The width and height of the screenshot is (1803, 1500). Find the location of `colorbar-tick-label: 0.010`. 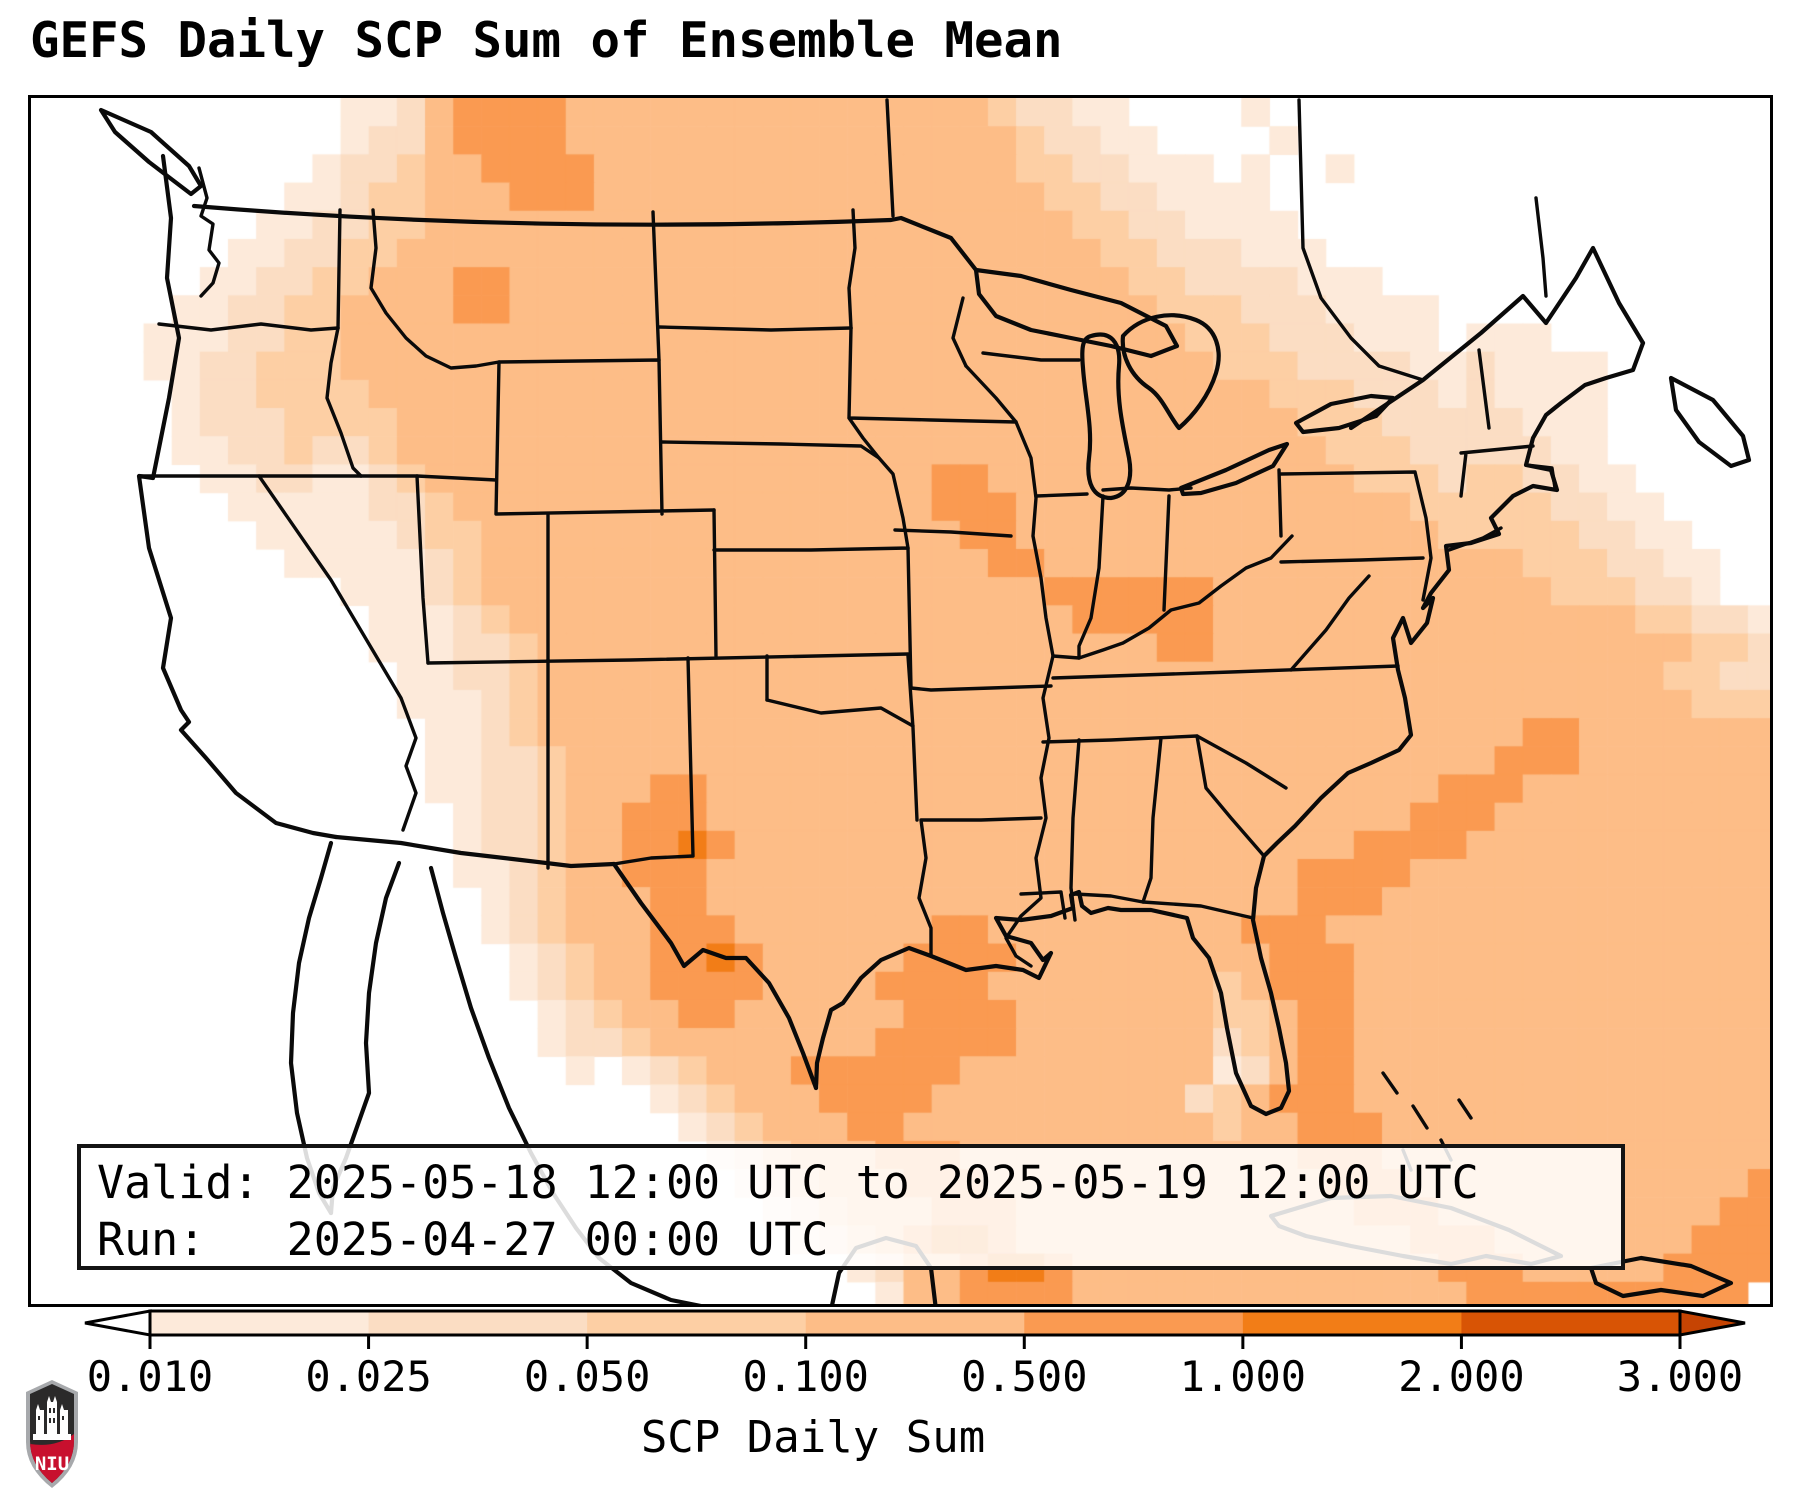

colorbar-tick-label: 0.010 is located at coordinates (150, 1376).